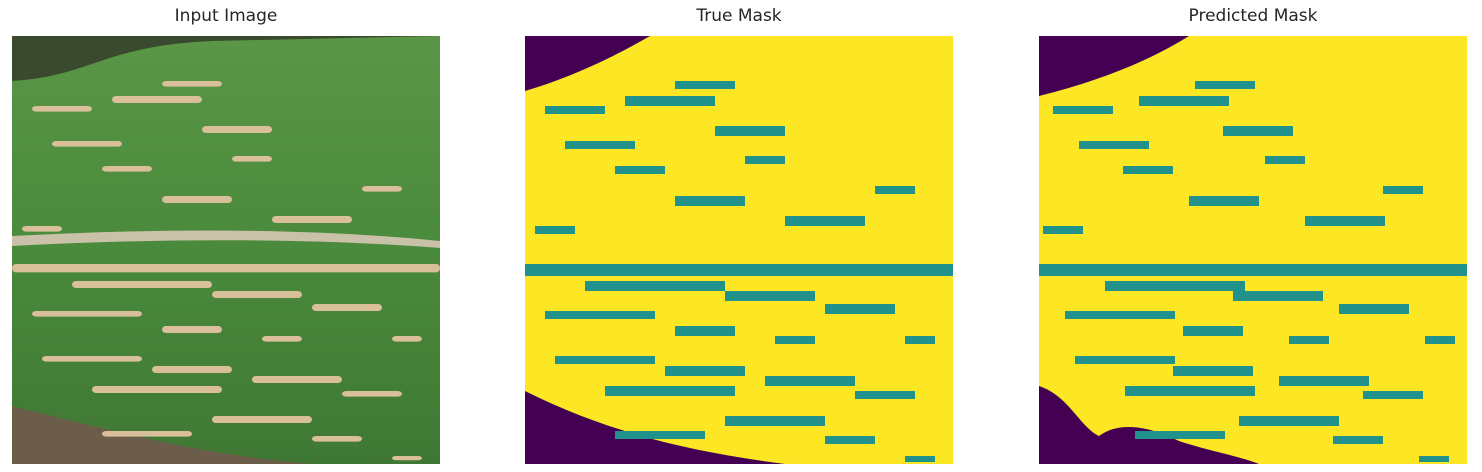 This screenshot has width=1482, height=472. I want to click on panel-title-predicted-mask: Predicted Mask, so click(1253, 16).